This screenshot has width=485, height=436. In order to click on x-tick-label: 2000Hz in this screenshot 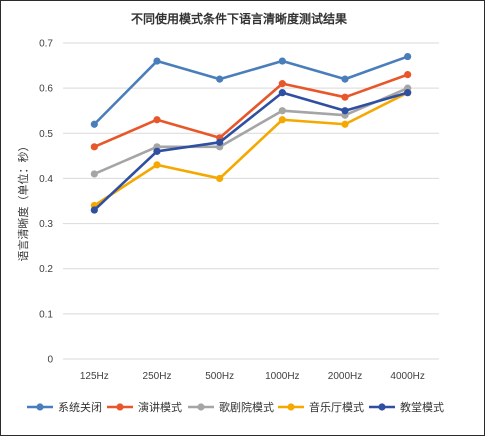, I will do `click(345, 376)`.